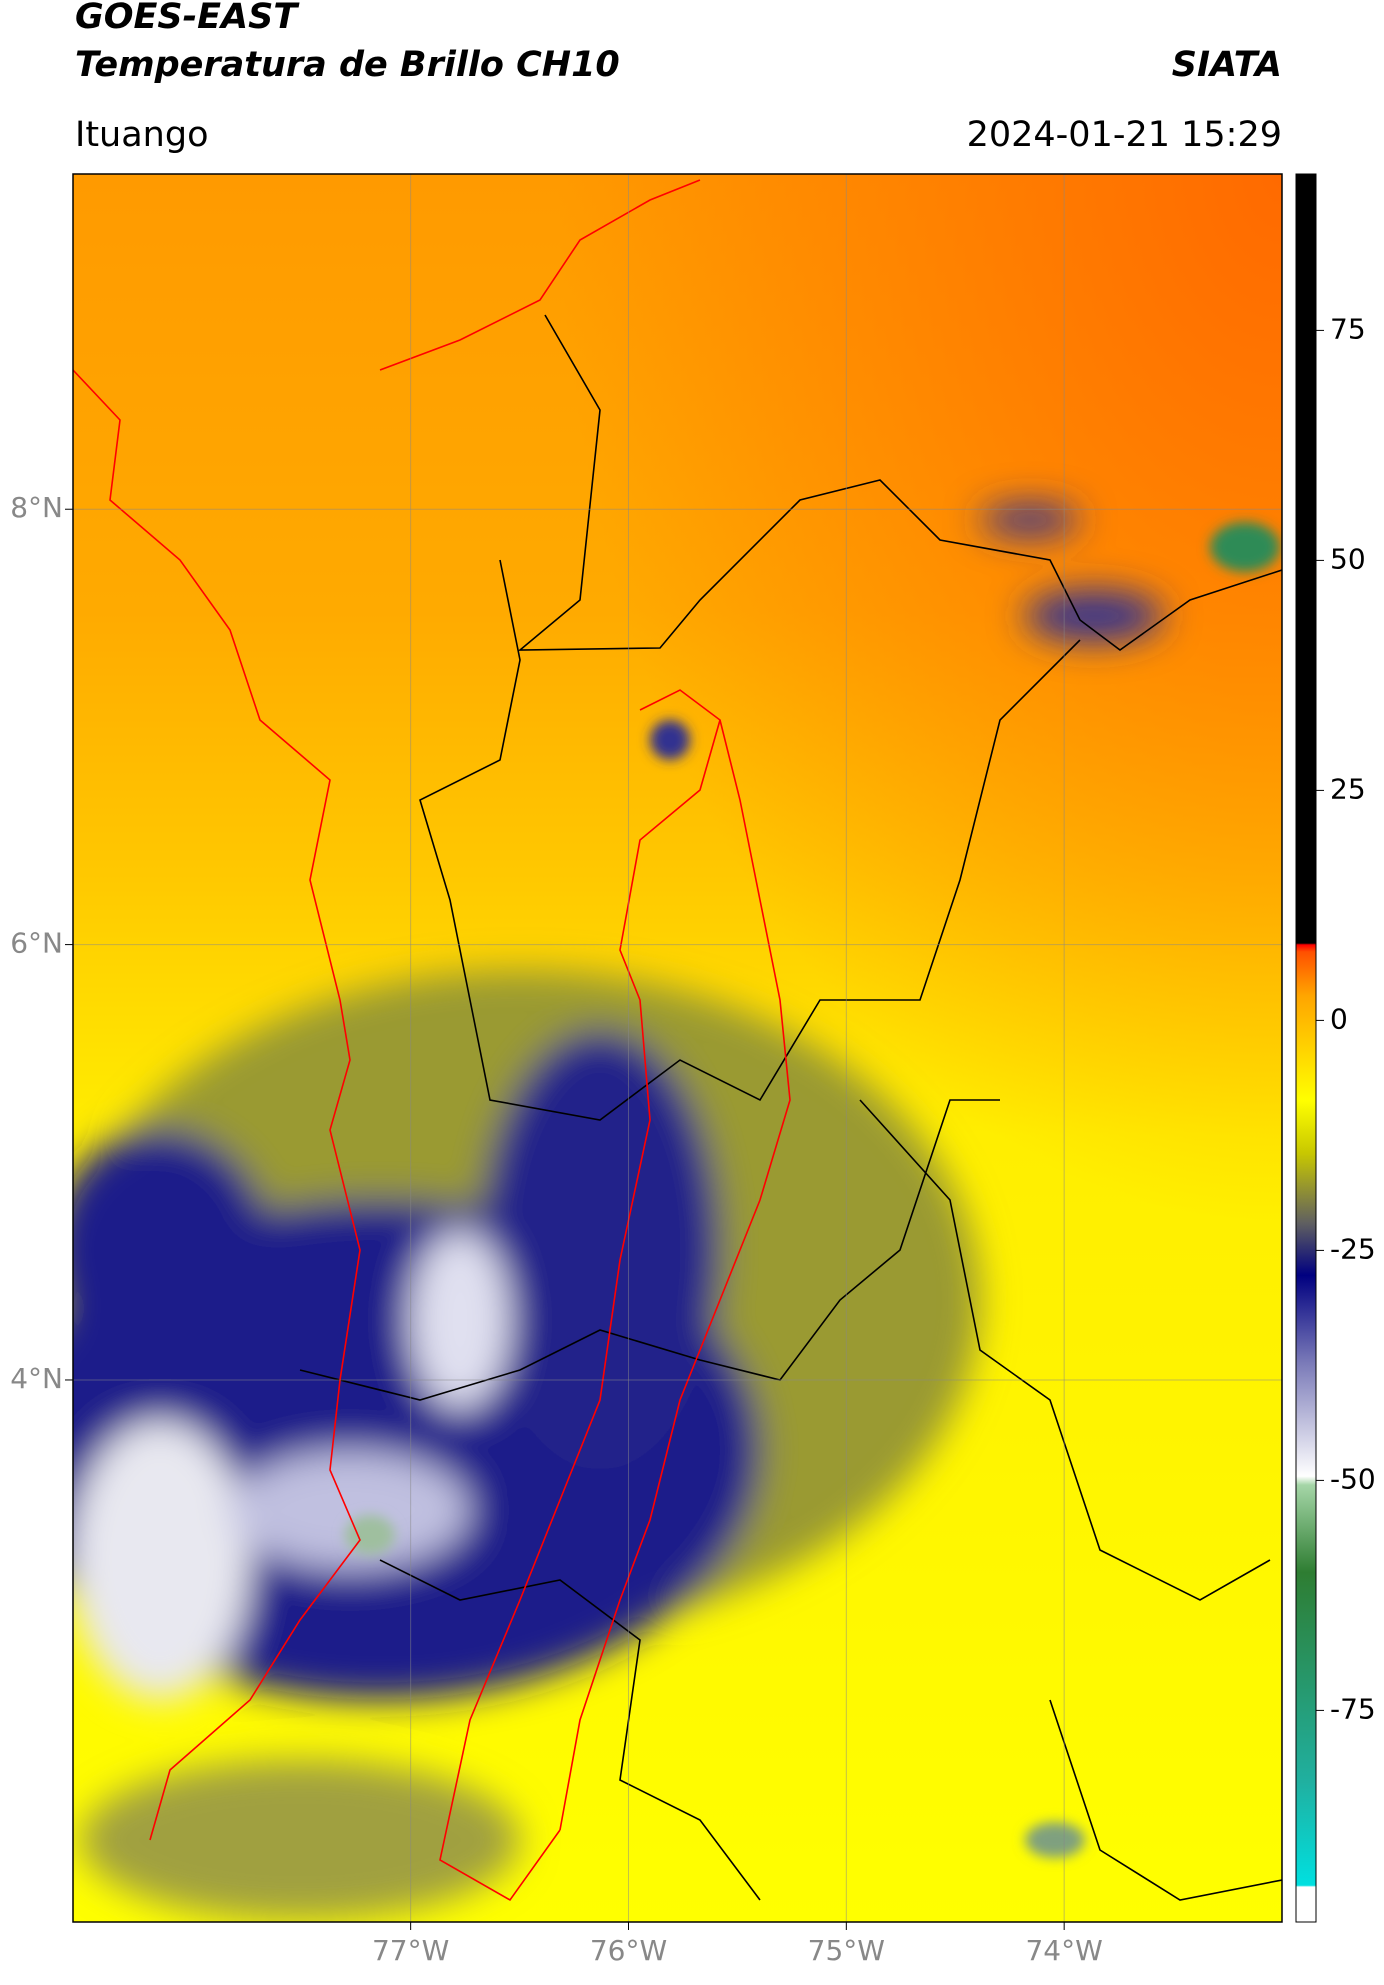 Image resolution: width=1384 pixels, height=1985 pixels. Describe the element at coordinates (1124, 135) in the screenshot. I see `timestamp: 2024-01-21 15:29` at that location.